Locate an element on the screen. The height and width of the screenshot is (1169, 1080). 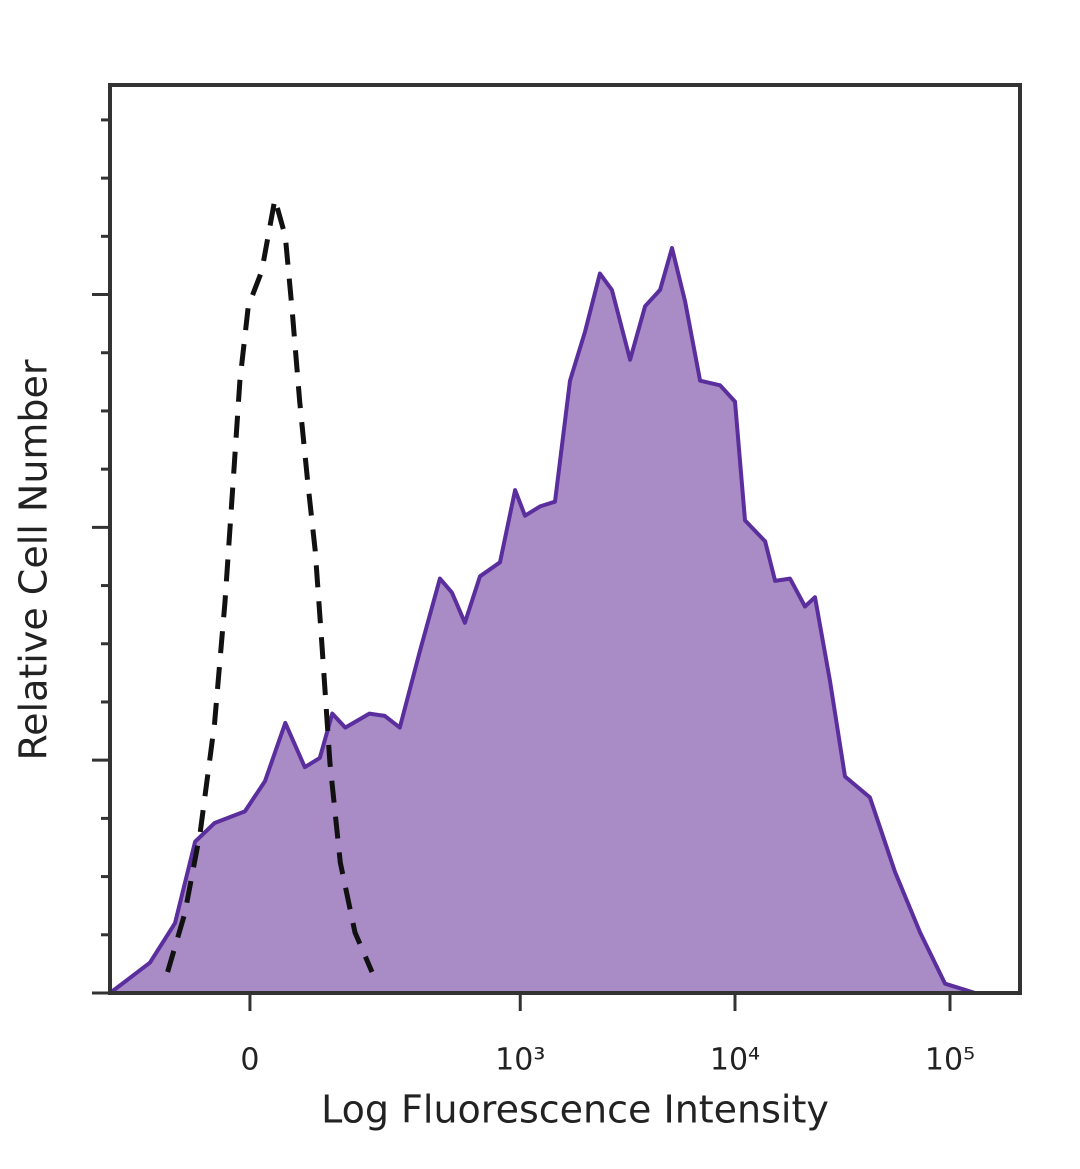
x-tick-label: 10³ is located at coordinates (520, 1060).